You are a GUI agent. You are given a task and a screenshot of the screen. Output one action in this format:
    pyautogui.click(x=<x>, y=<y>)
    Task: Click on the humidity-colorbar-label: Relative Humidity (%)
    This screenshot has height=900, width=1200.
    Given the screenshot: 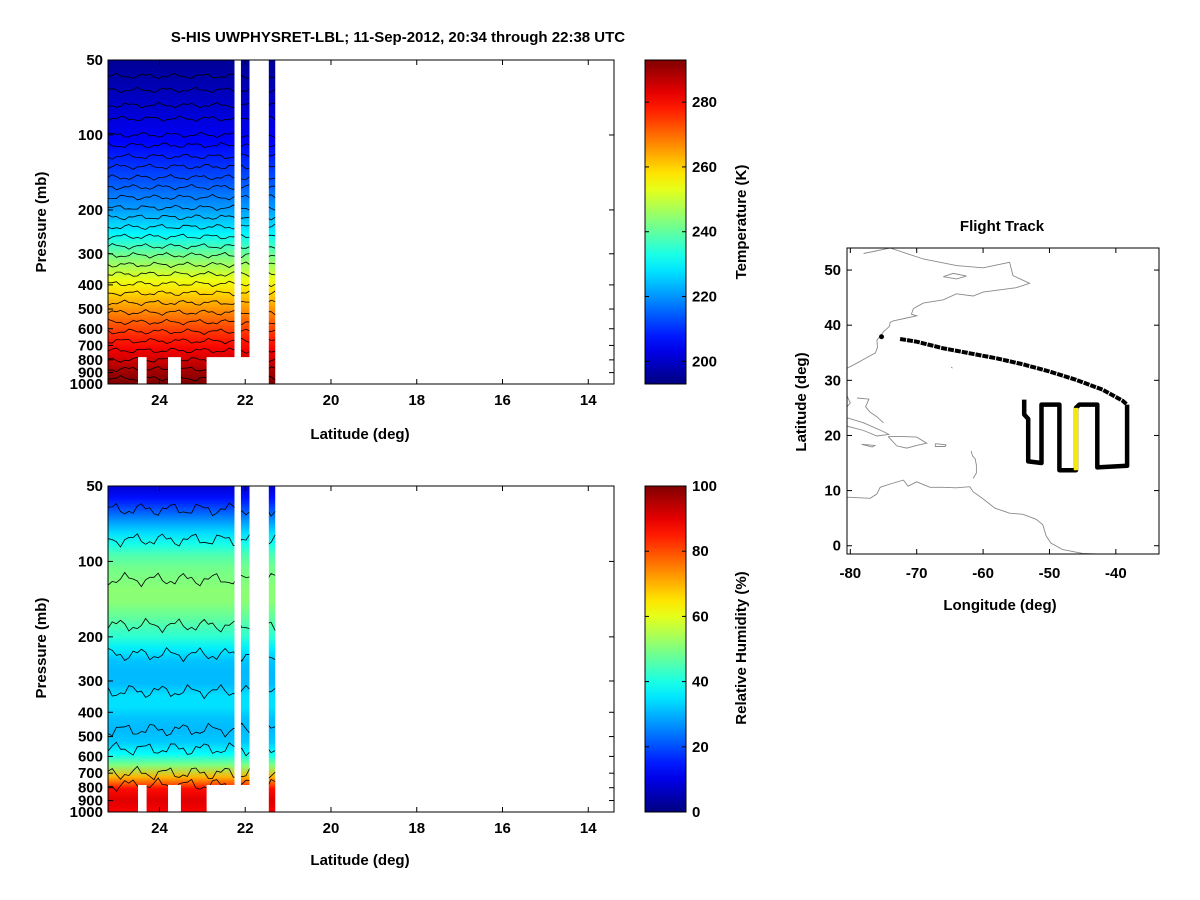 What is the action you would take?
    pyautogui.click(x=741, y=647)
    